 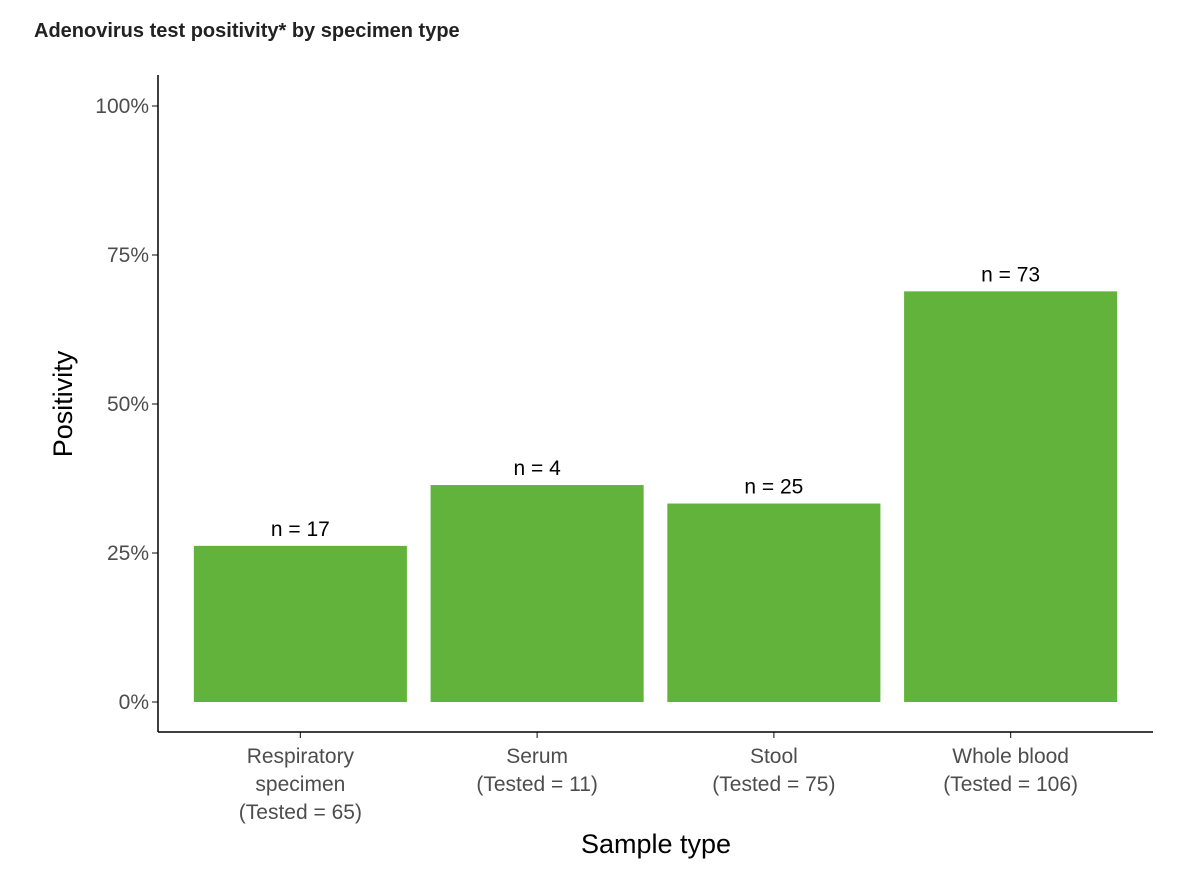 I want to click on y-tick-label-5: 100%, so click(x=122, y=106).